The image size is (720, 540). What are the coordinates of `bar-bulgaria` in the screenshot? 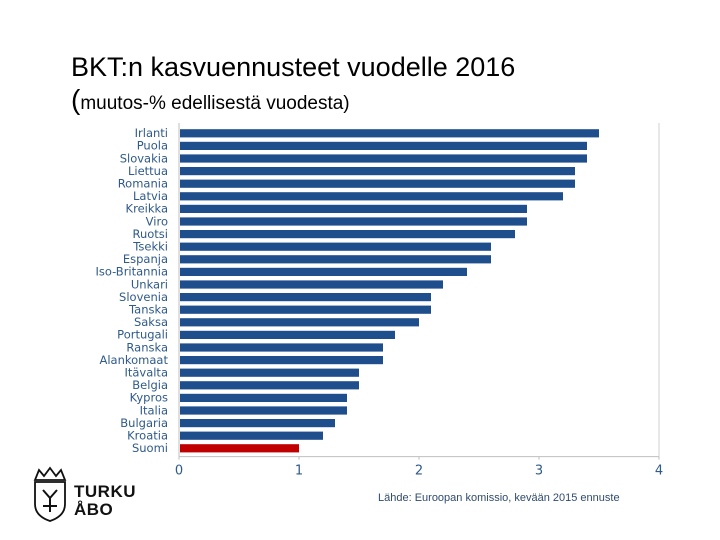 It's located at (257, 423).